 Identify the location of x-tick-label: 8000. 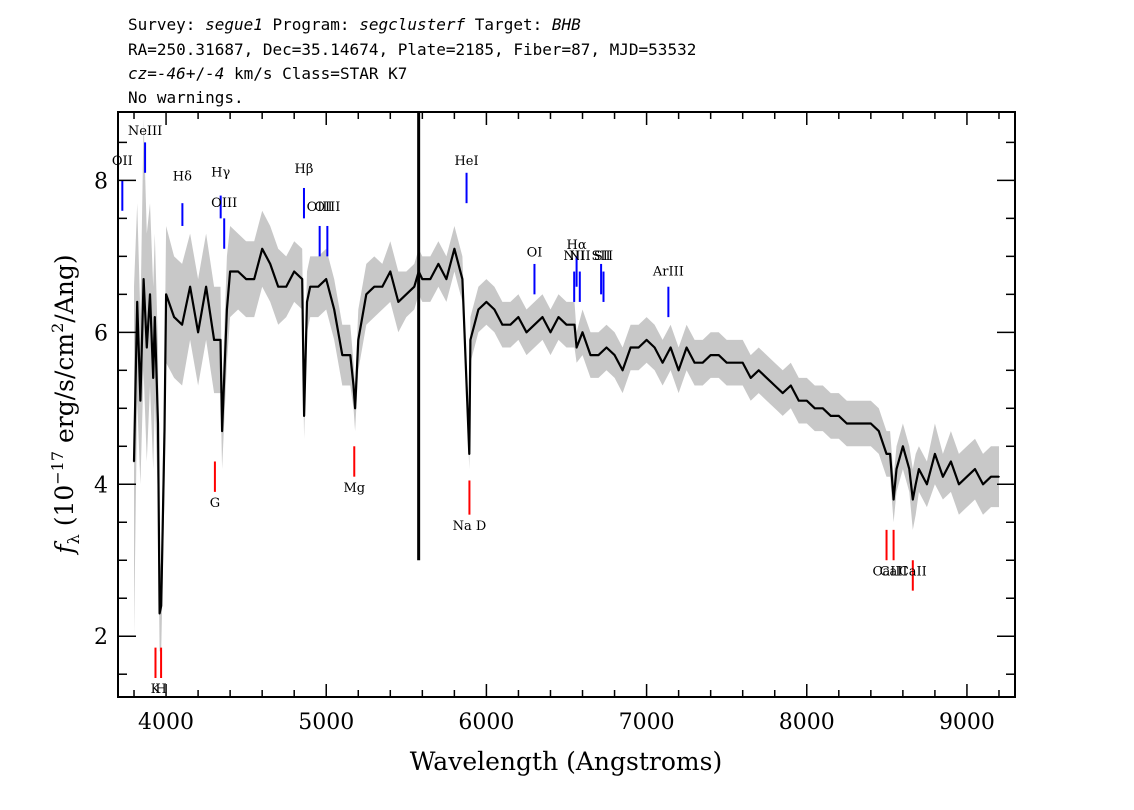
(807, 722).